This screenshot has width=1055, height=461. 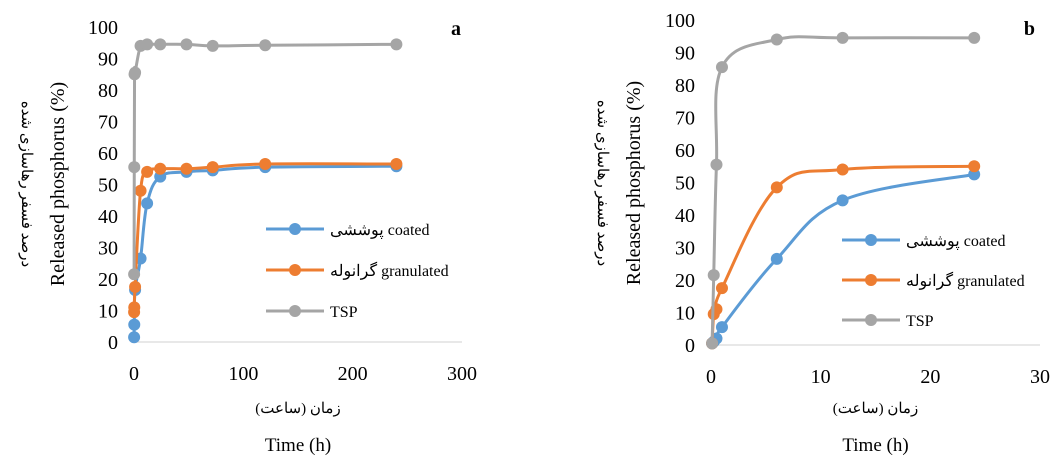 What do you see at coordinates (389, 270) in the screenshot?
I see `legend-label: گرانوله granulated` at bounding box center [389, 270].